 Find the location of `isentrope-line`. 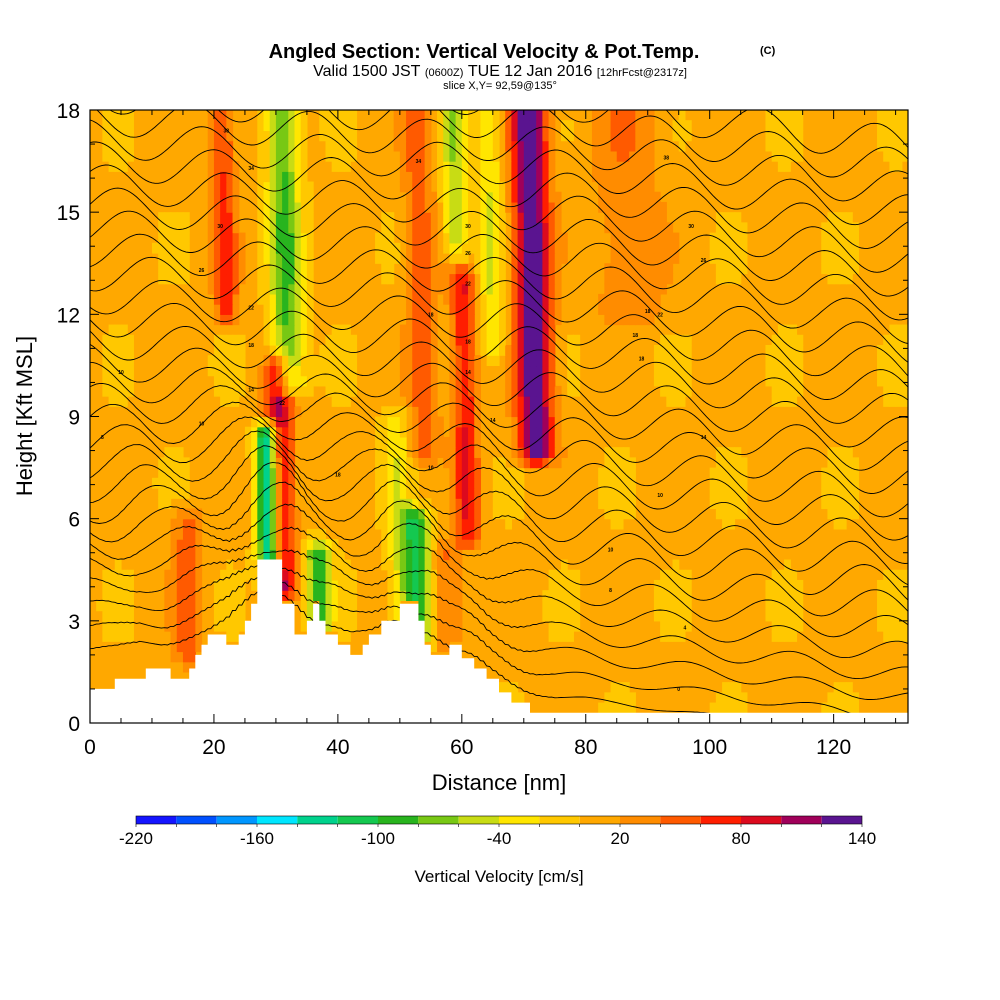

isentrope-line is located at coordinates (499, 265).